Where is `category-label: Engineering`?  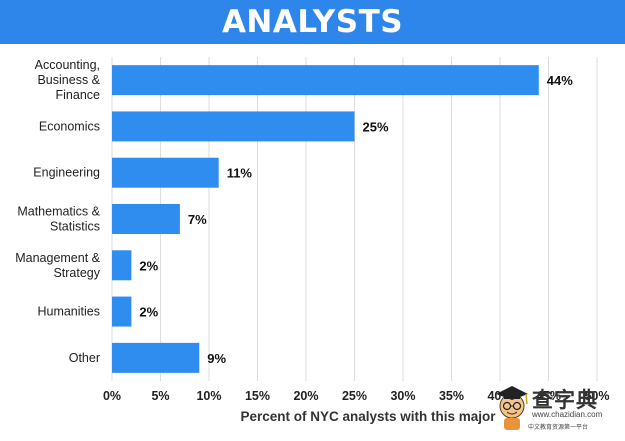
category-label: Engineering is located at coordinates (66, 173).